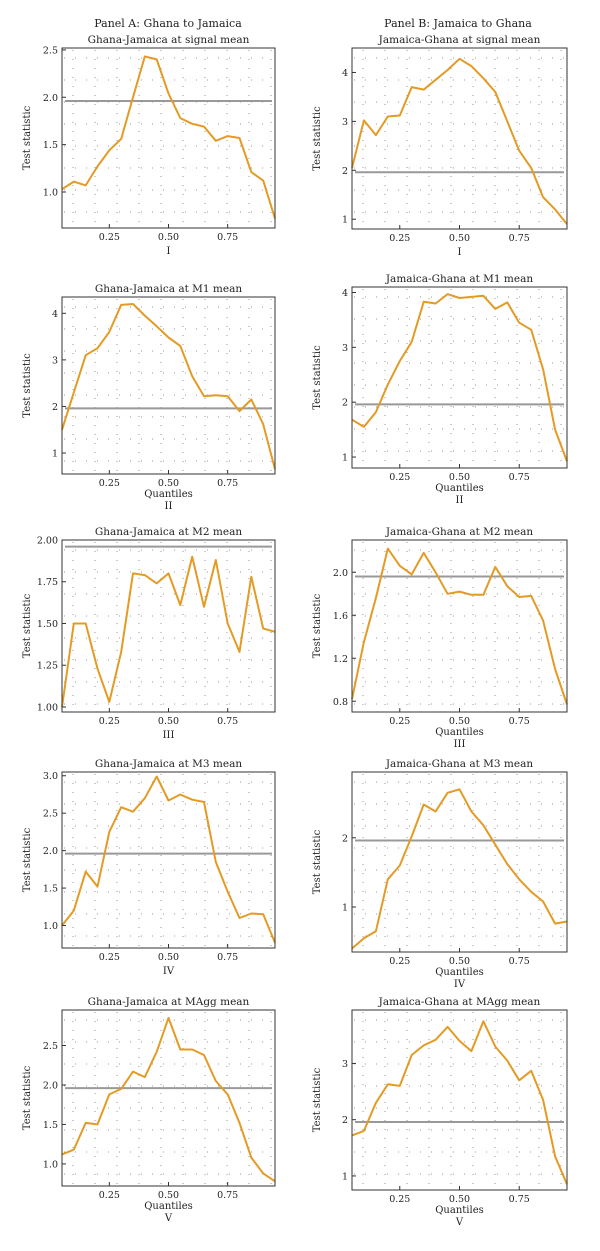  What do you see at coordinates (340, 659) in the screenshot?
I see `y-tick-label: 1.2` at bounding box center [340, 659].